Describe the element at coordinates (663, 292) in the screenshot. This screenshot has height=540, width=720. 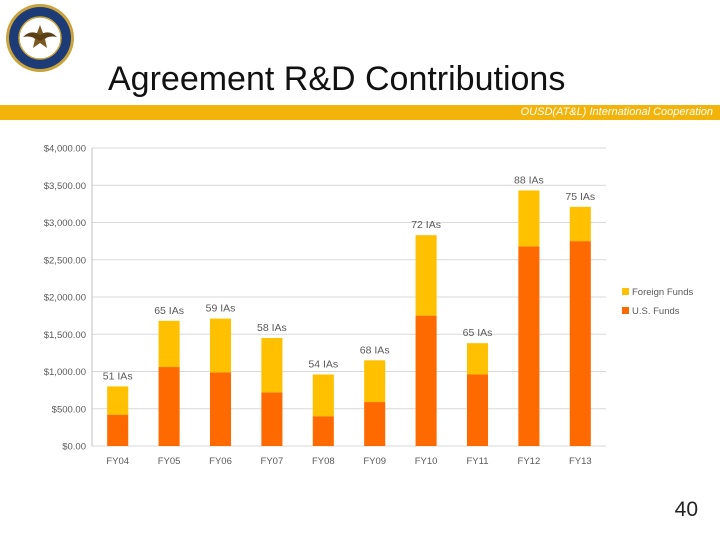
I see `legend-label: Foreign Funds` at that location.